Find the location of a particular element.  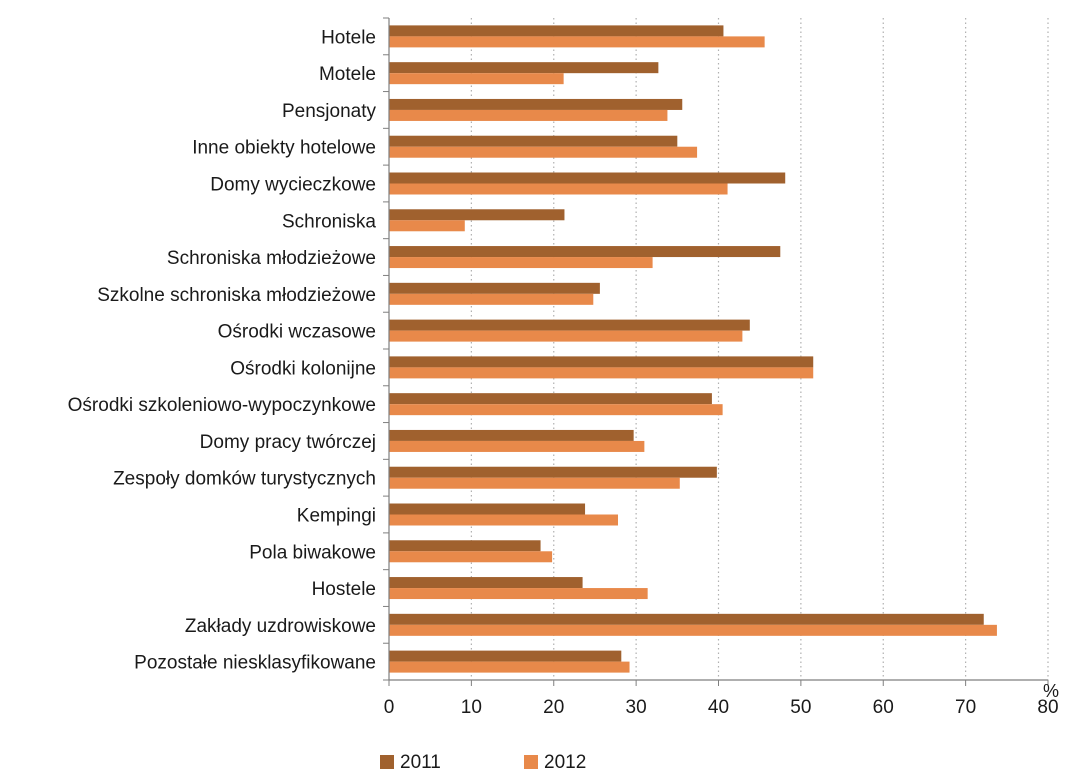

x-tick-label: 70 is located at coordinates (965, 707).